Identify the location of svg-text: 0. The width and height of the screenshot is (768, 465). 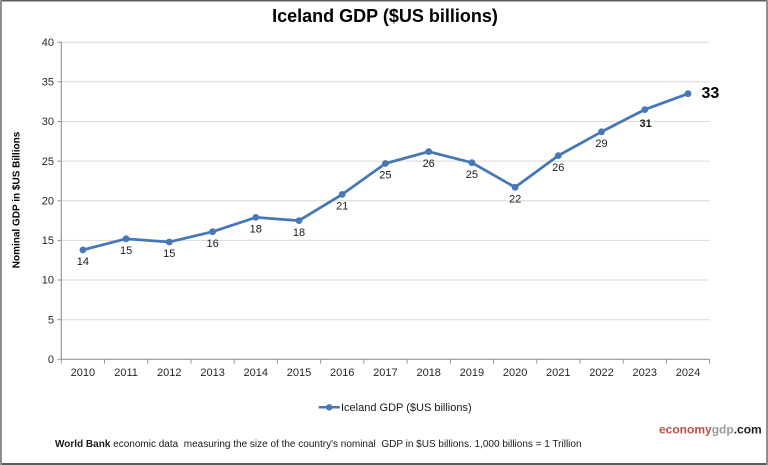
(51, 360).